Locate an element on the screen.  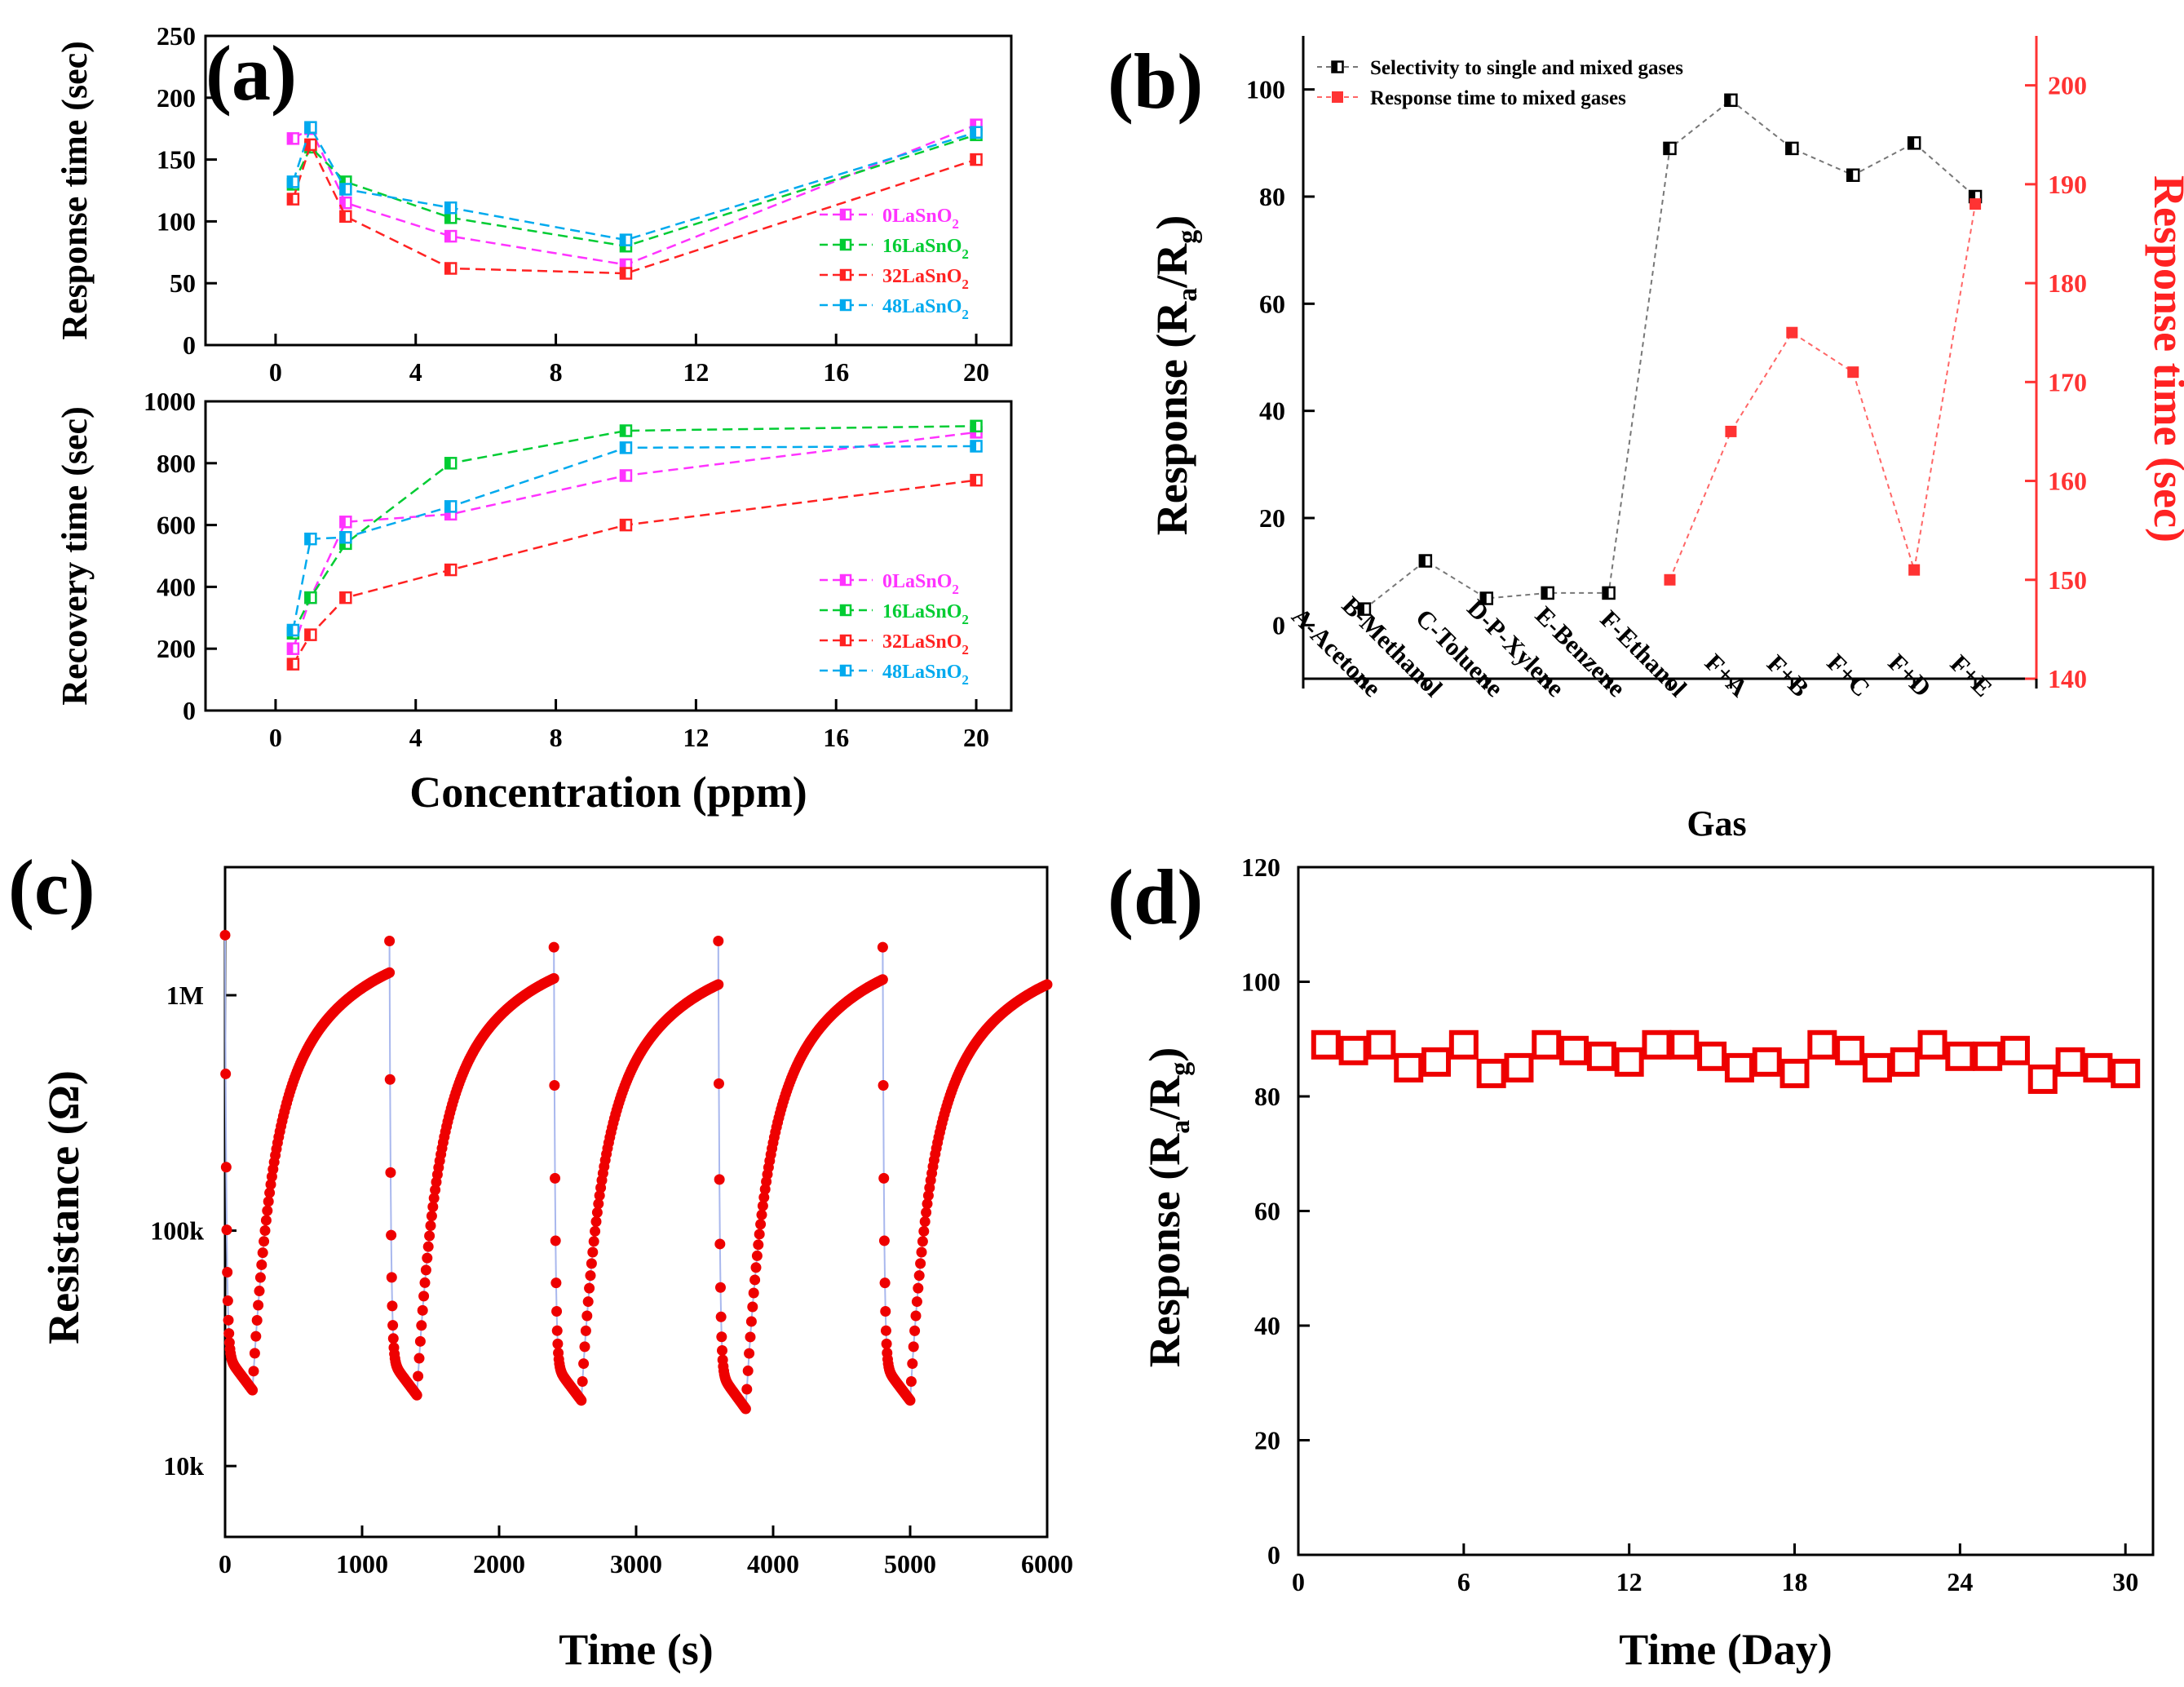
y-tick-label: 120 is located at coordinates (1260, 867).